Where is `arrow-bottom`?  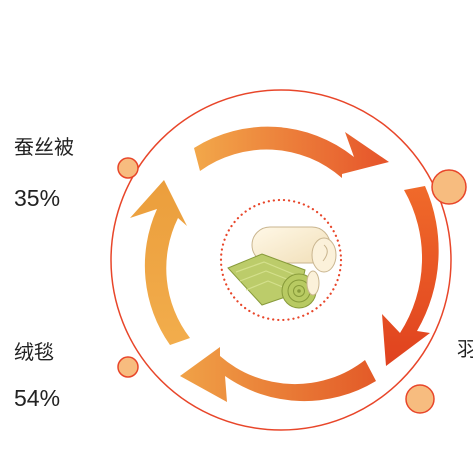
arrow-bottom is located at coordinates (278, 374).